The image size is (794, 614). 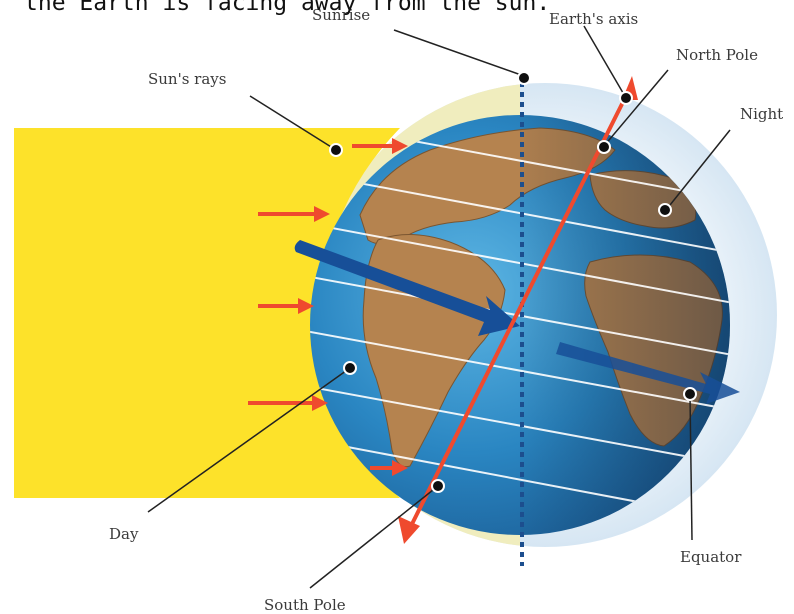 I want to click on label-sunrise: Sunrise, so click(x=341, y=15).